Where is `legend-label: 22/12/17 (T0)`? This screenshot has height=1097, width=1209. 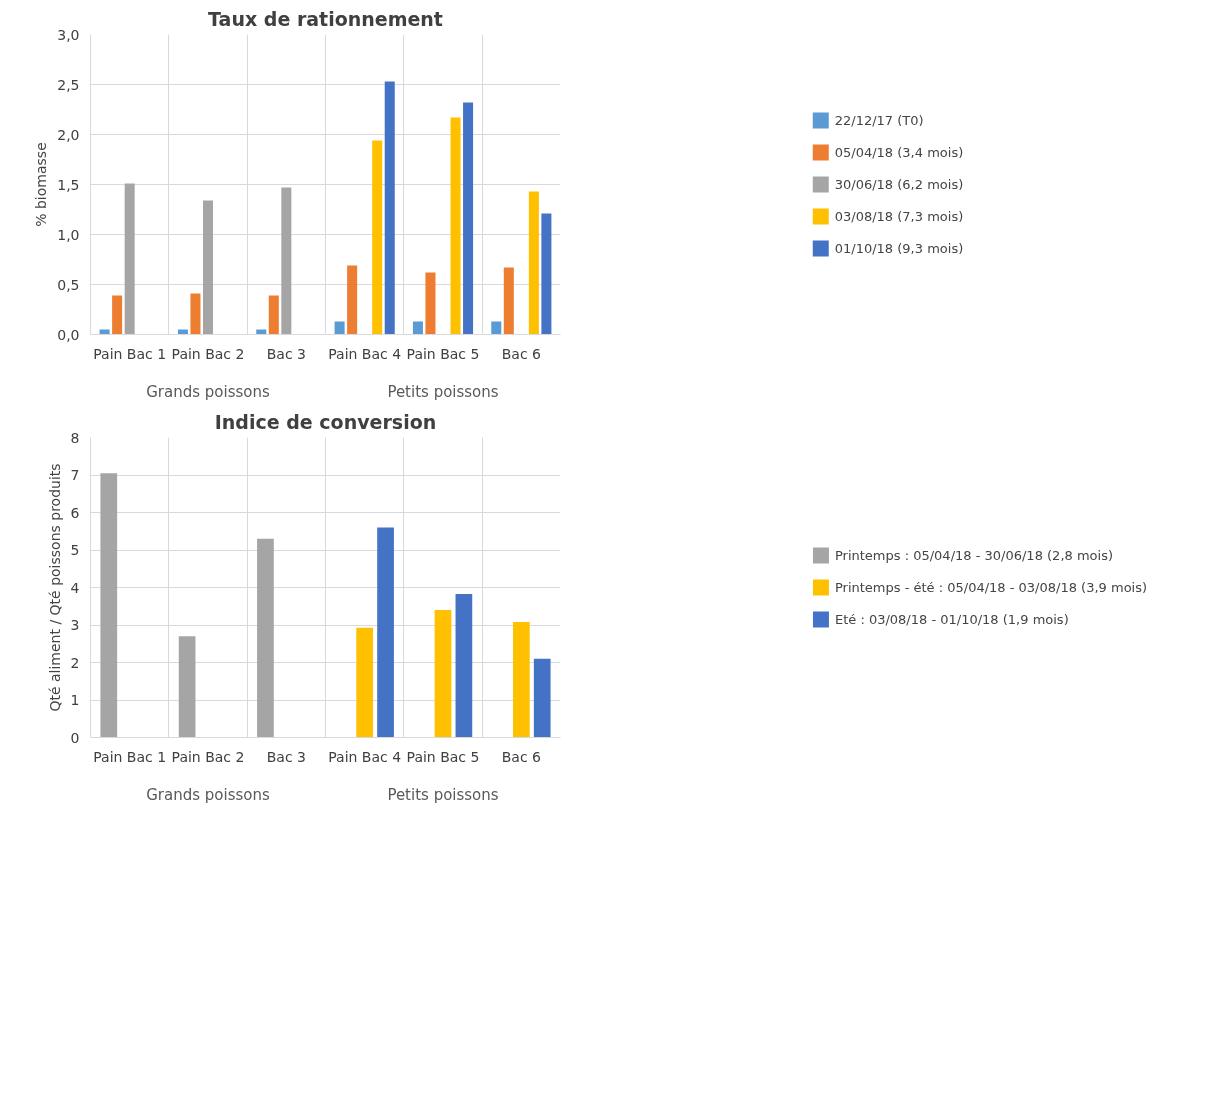 legend-label: 22/12/17 (T0) is located at coordinates (879, 120).